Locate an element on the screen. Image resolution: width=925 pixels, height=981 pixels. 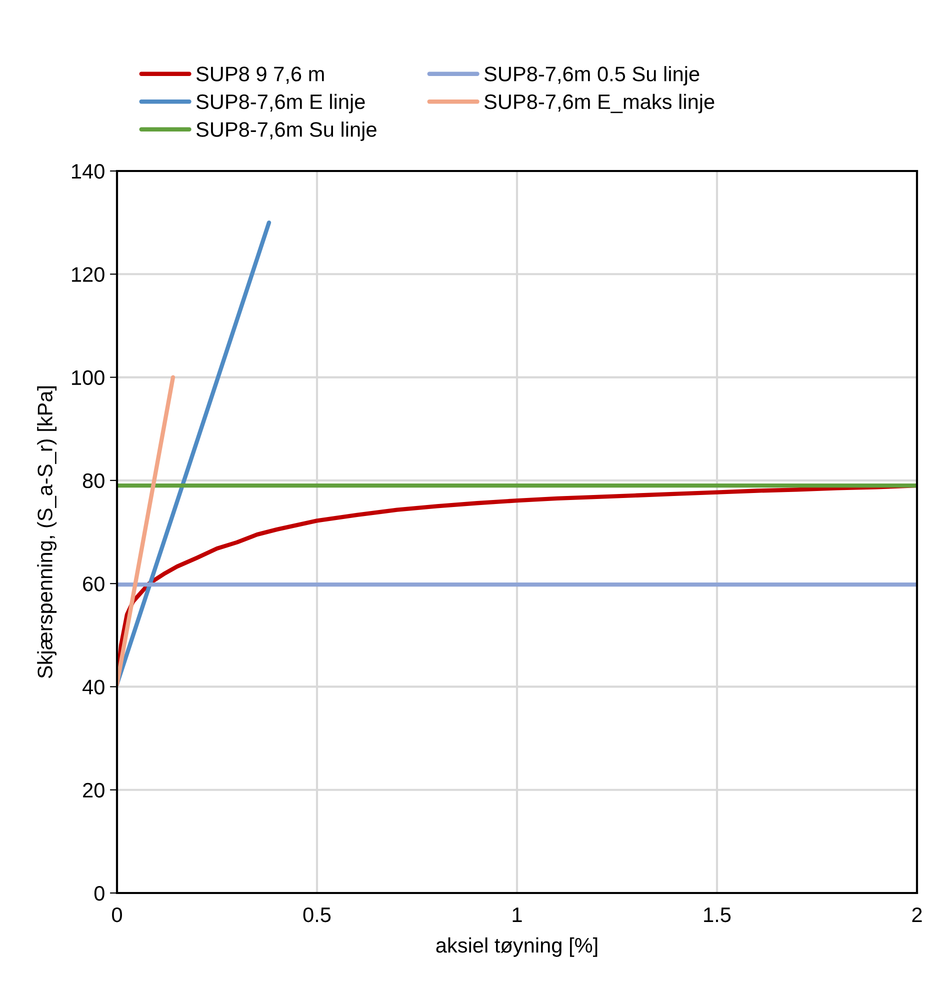
y-tick-label: 80 is located at coordinates (93, 480).